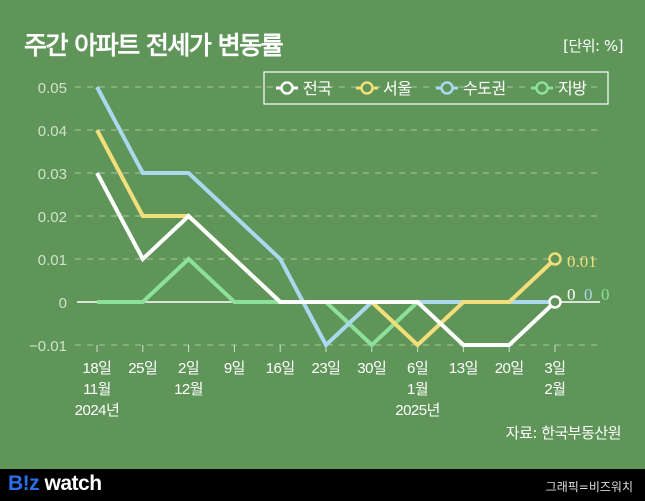 Image resolution: width=645 pixels, height=501 pixels. I want to click on x-tick-label: 16일, so click(280, 368).